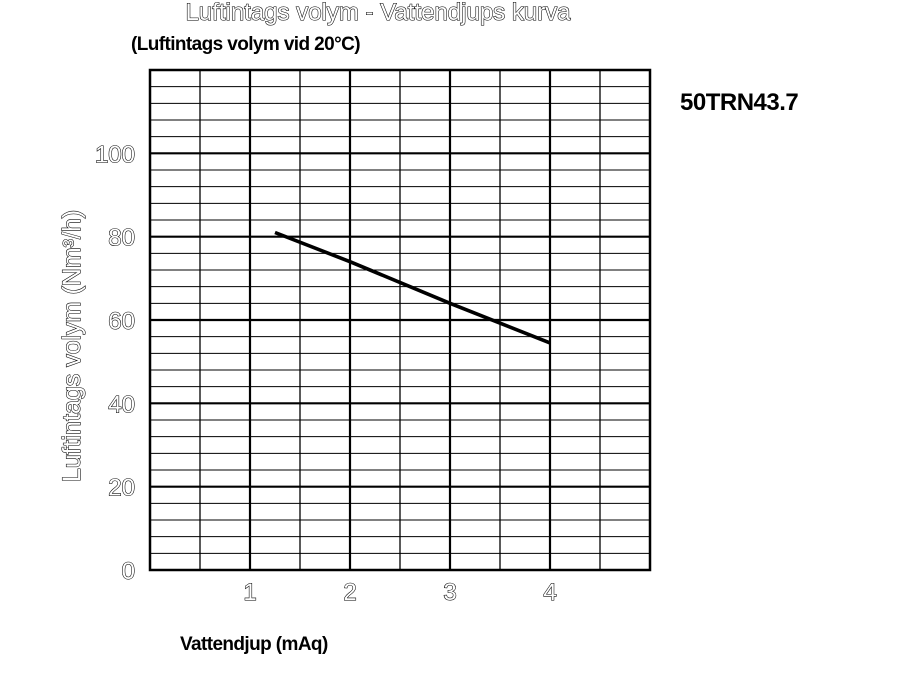 The image size is (900, 700). What do you see at coordinates (254, 644) in the screenshot?
I see `x-axis-label: Vattendjup (mAq)` at bounding box center [254, 644].